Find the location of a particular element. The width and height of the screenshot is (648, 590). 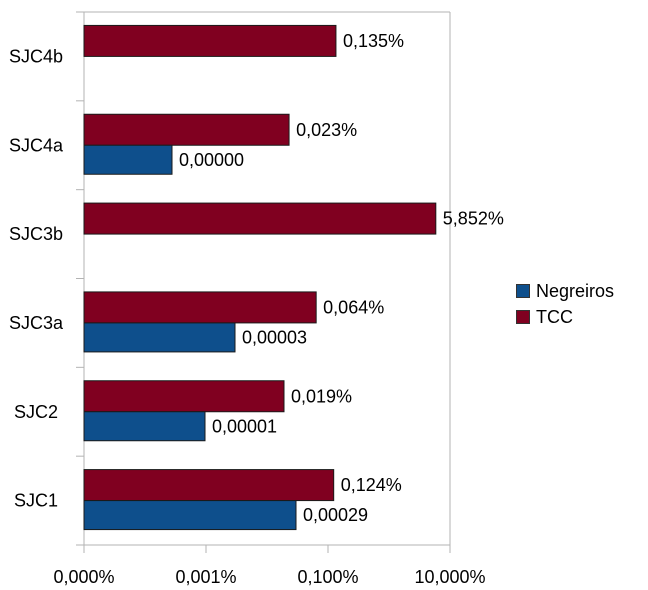

data-label-negreiros: 0,00000 is located at coordinates (211, 160).